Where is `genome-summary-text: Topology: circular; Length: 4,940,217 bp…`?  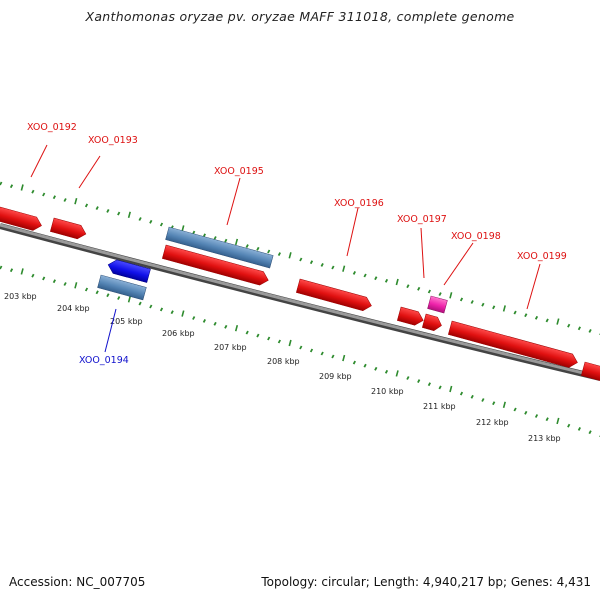
genome-summary-text: Topology: circular; Length: 4,940,217 bp… is located at coordinates (426, 582).